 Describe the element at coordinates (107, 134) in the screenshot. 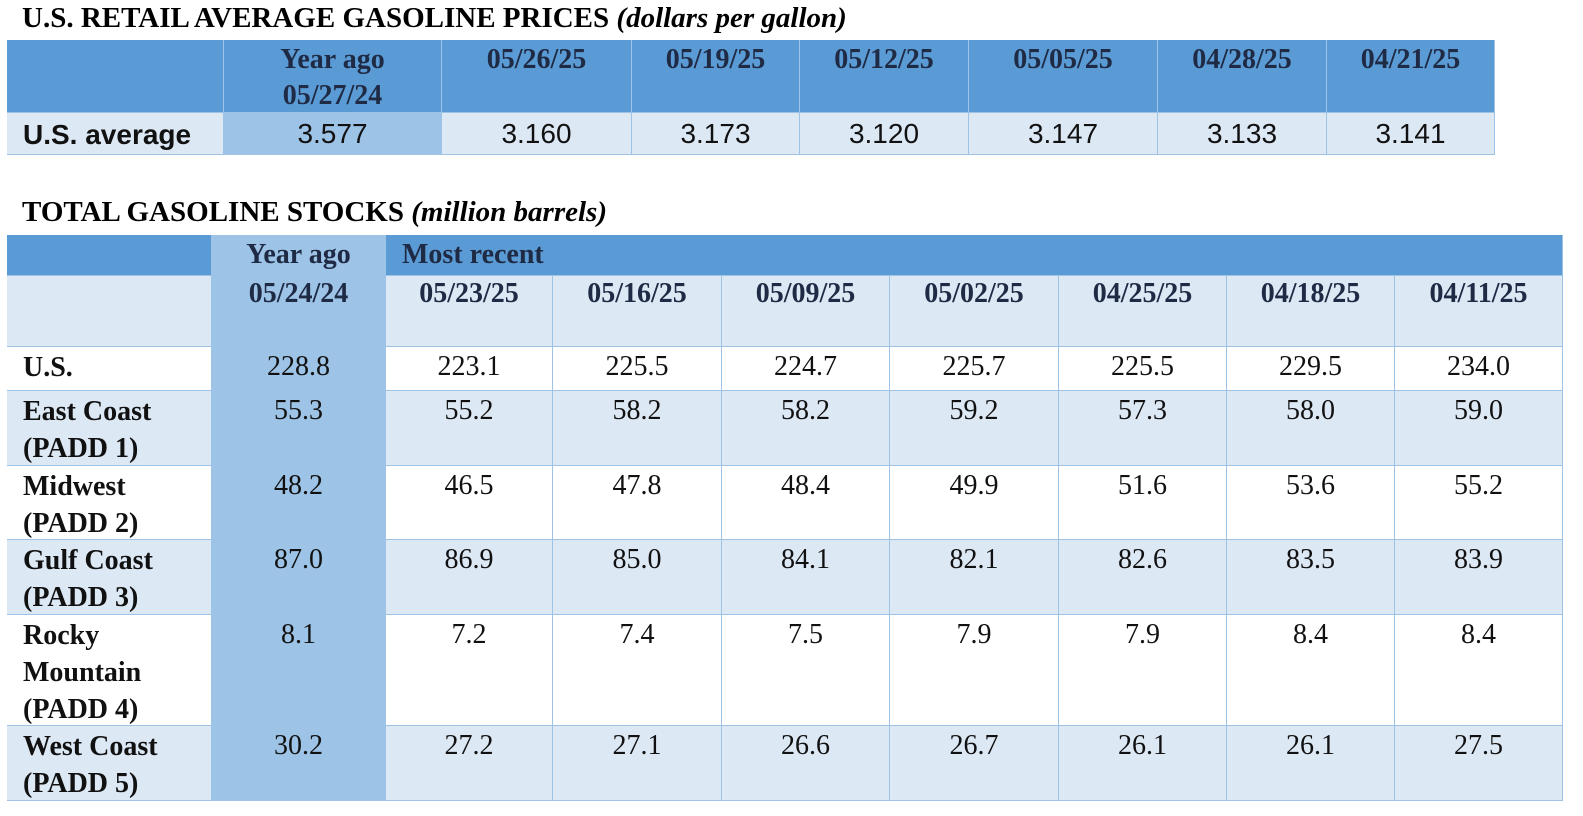

I see `cell-text: U.S. average` at that location.